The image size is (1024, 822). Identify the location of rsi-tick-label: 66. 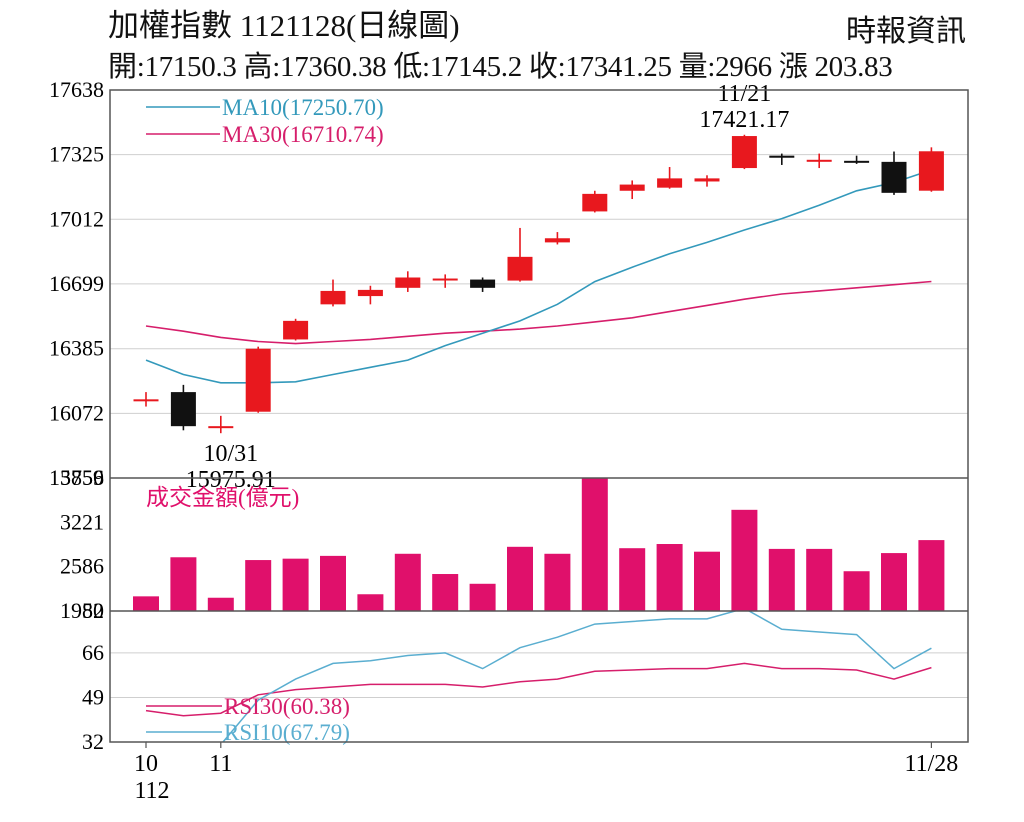
(93, 652).